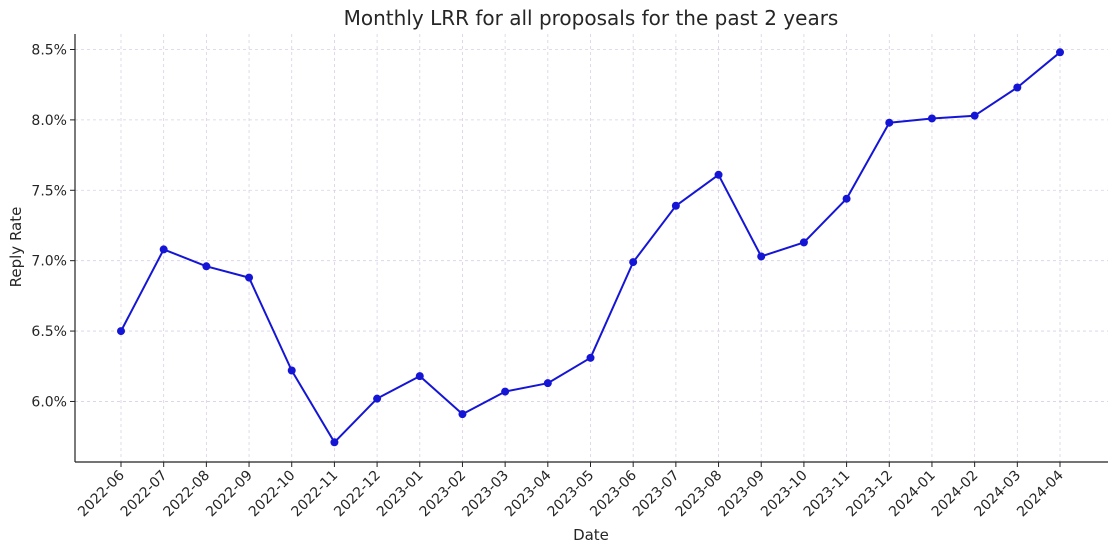 The height and width of the screenshot is (557, 1116). Describe the element at coordinates (49, 121) in the screenshot. I see `y-tick-label: 8.0%` at that location.